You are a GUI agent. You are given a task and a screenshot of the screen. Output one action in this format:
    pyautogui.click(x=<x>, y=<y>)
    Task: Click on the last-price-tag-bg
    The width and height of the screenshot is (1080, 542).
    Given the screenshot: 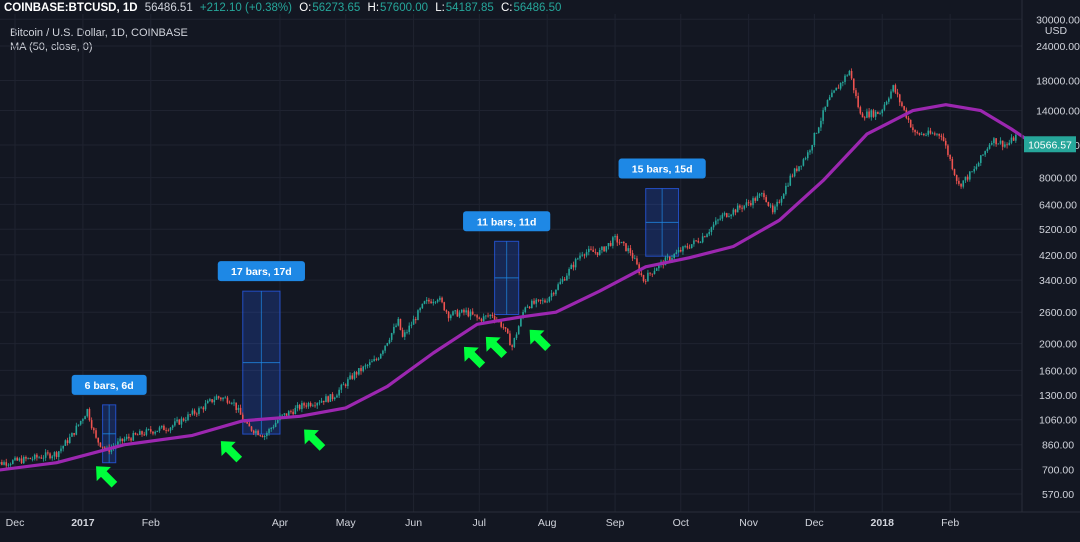 What is the action you would take?
    pyautogui.click(x=1050, y=144)
    